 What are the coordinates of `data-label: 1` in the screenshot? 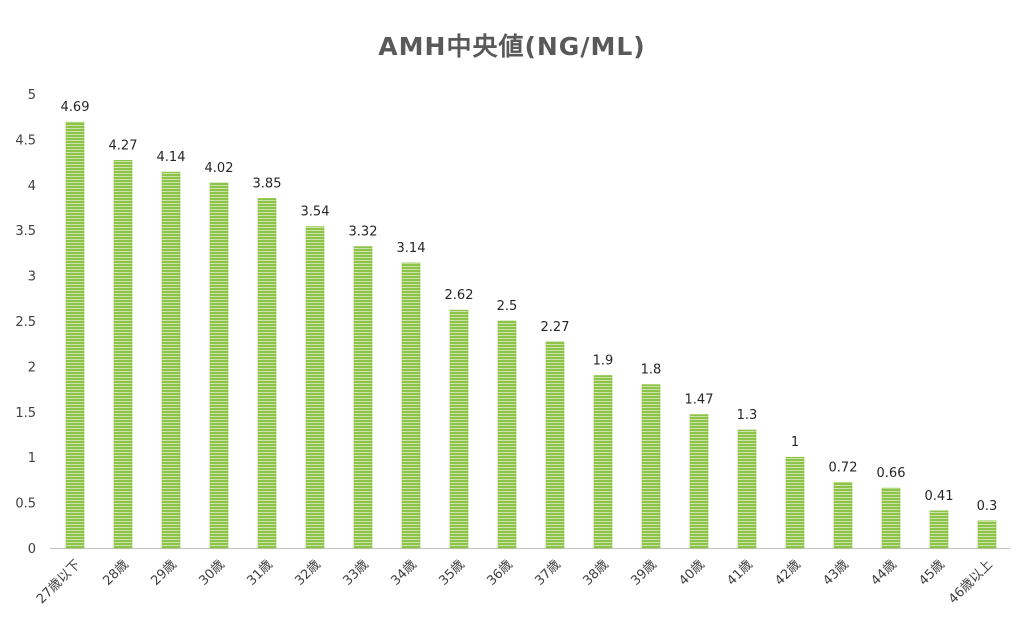 It's located at (795, 442).